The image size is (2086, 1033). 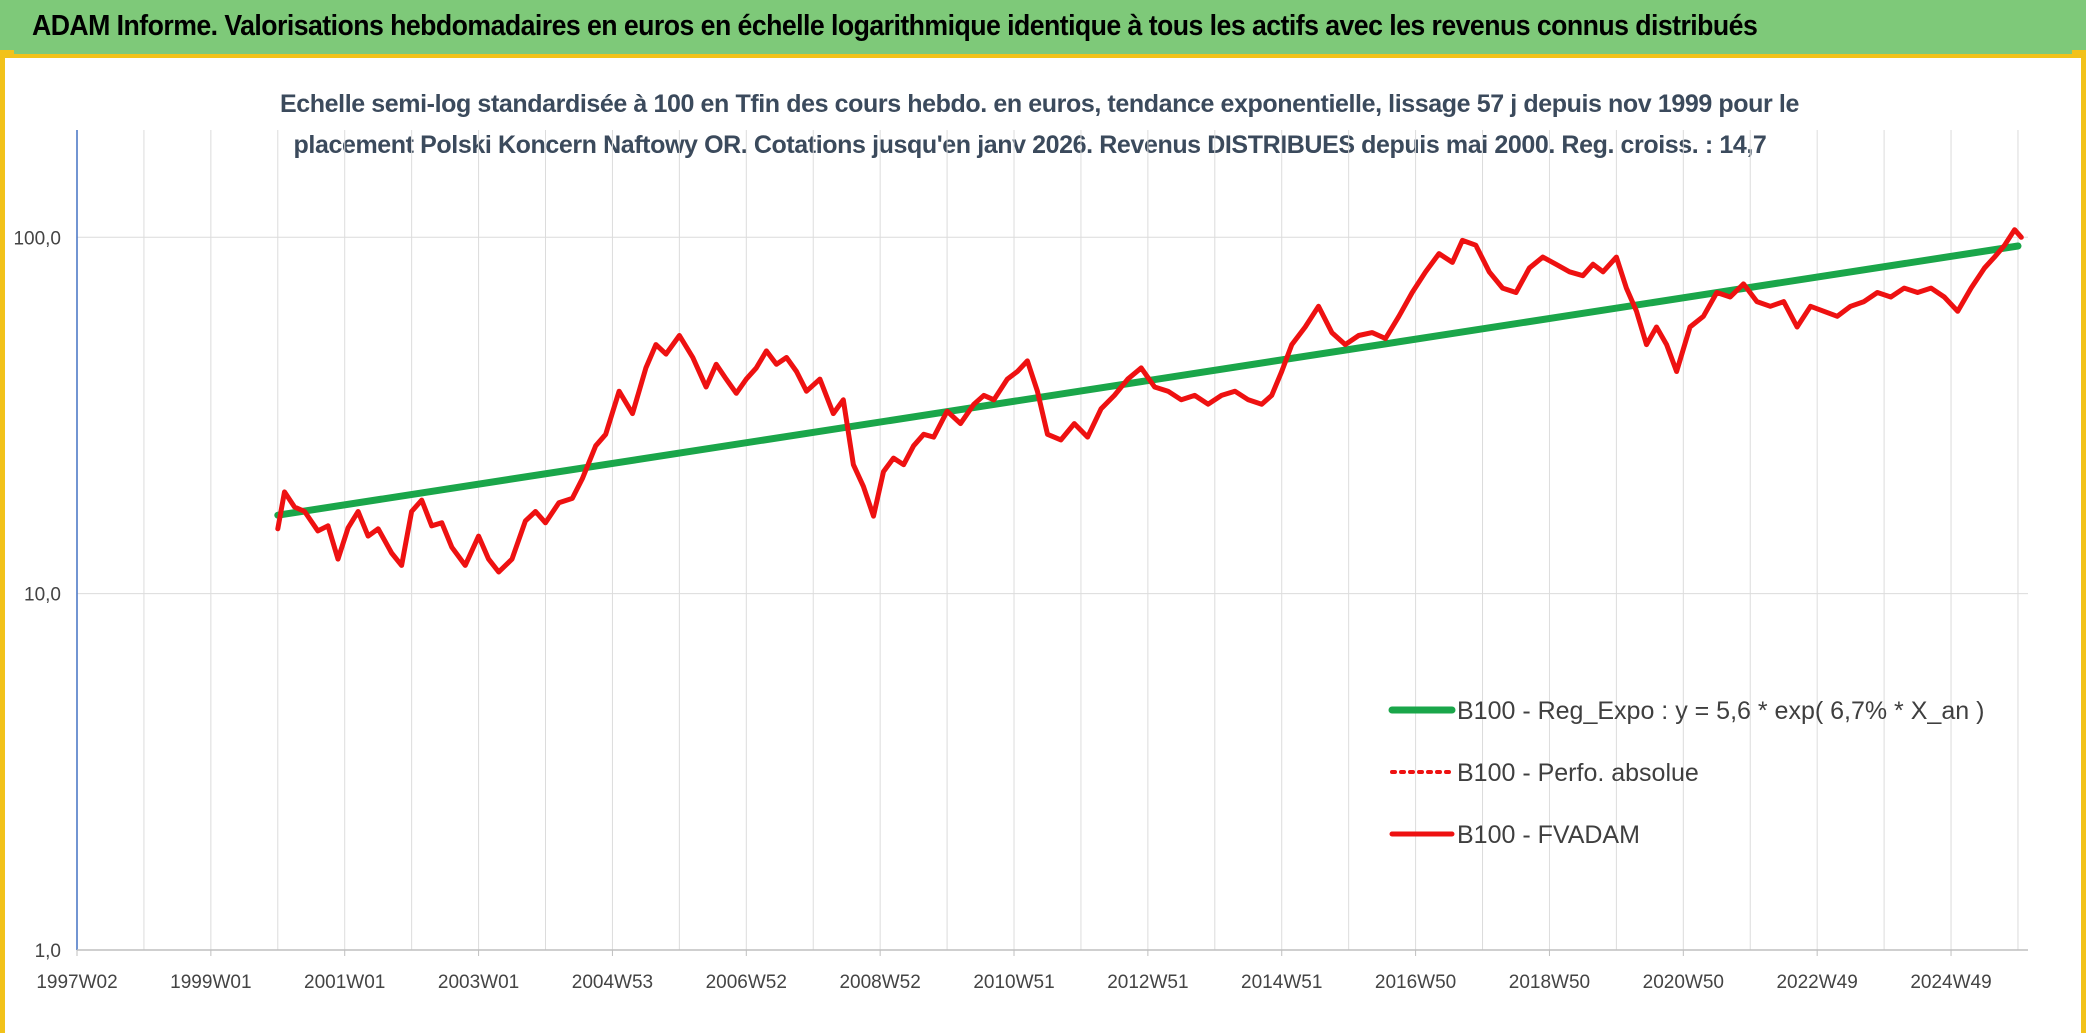 I want to click on x-tick-label: 2016W50, so click(x=1415, y=982).